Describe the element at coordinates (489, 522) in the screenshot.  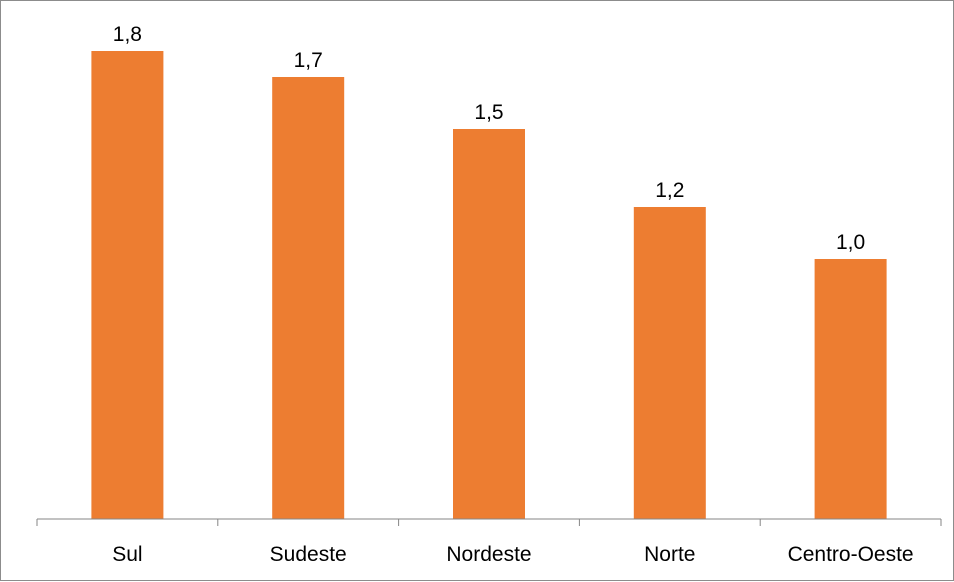
I see `x-axis` at that location.